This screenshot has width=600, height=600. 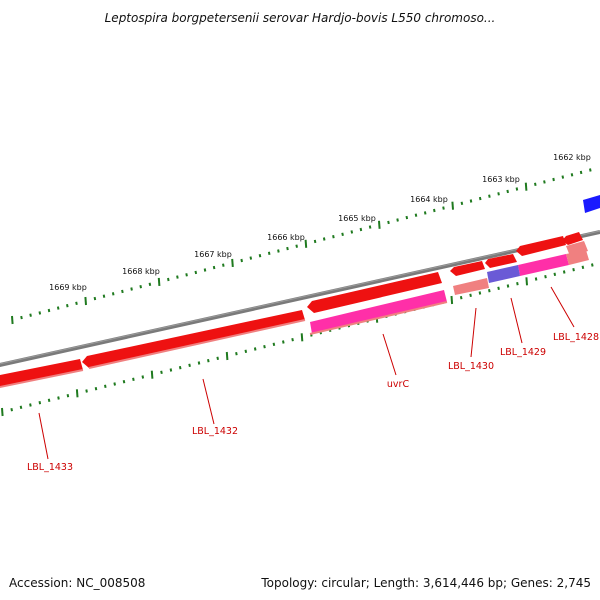 What do you see at coordinates (141, 271) in the screenshot?
I see `scale-label-1668: 1668 kbp` at bounding box center [141, 271].